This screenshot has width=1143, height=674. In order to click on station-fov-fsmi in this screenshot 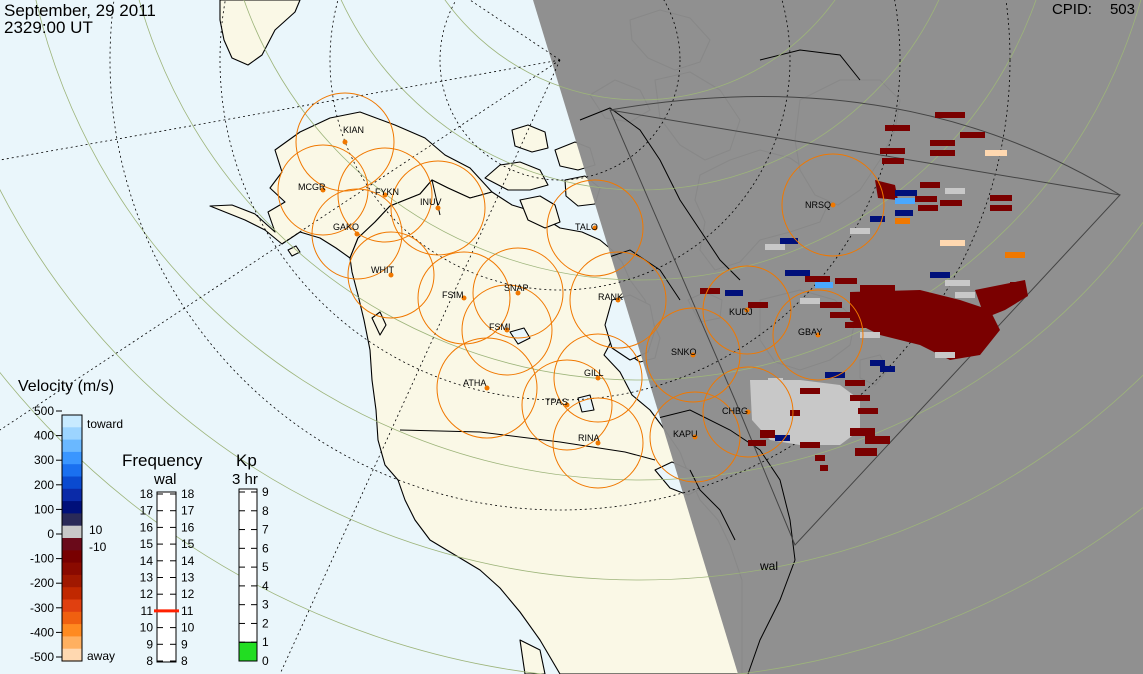, I will do `click(507, 330)`.